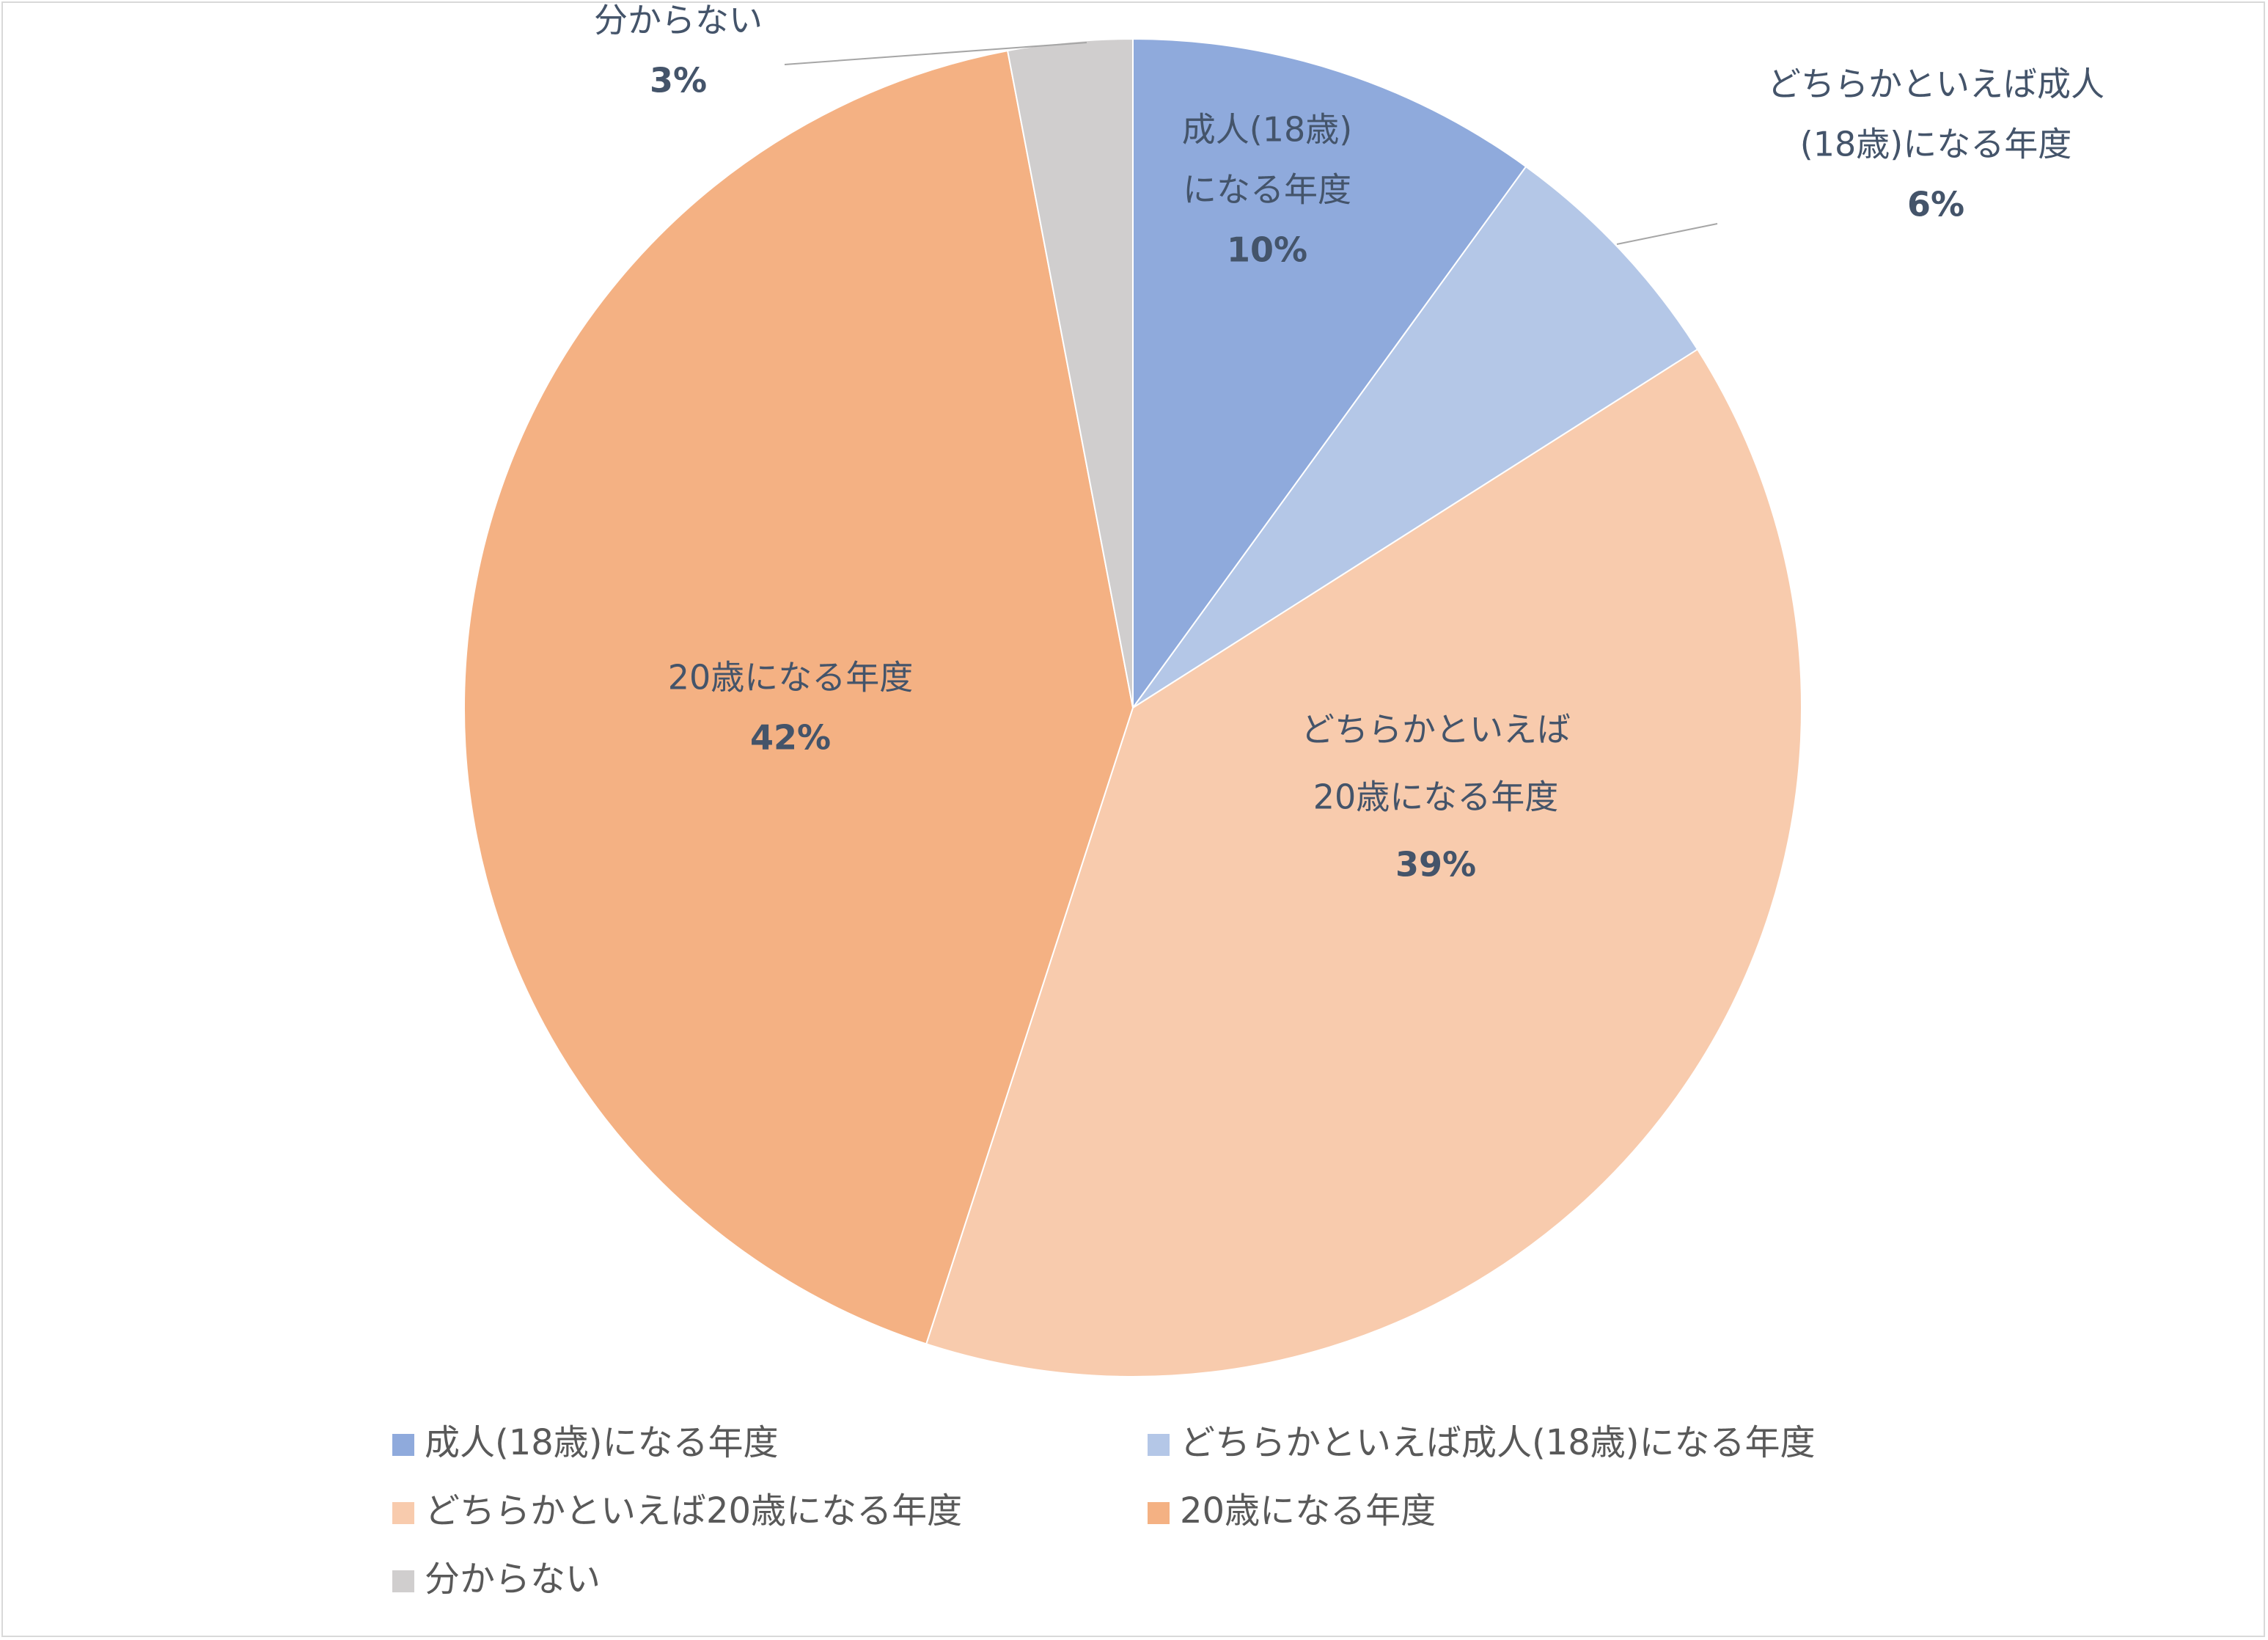  Describe the element at coordinates (1267, 130) in the screenshot. I see `slice-category-label: 成人(18歳)` at that location.